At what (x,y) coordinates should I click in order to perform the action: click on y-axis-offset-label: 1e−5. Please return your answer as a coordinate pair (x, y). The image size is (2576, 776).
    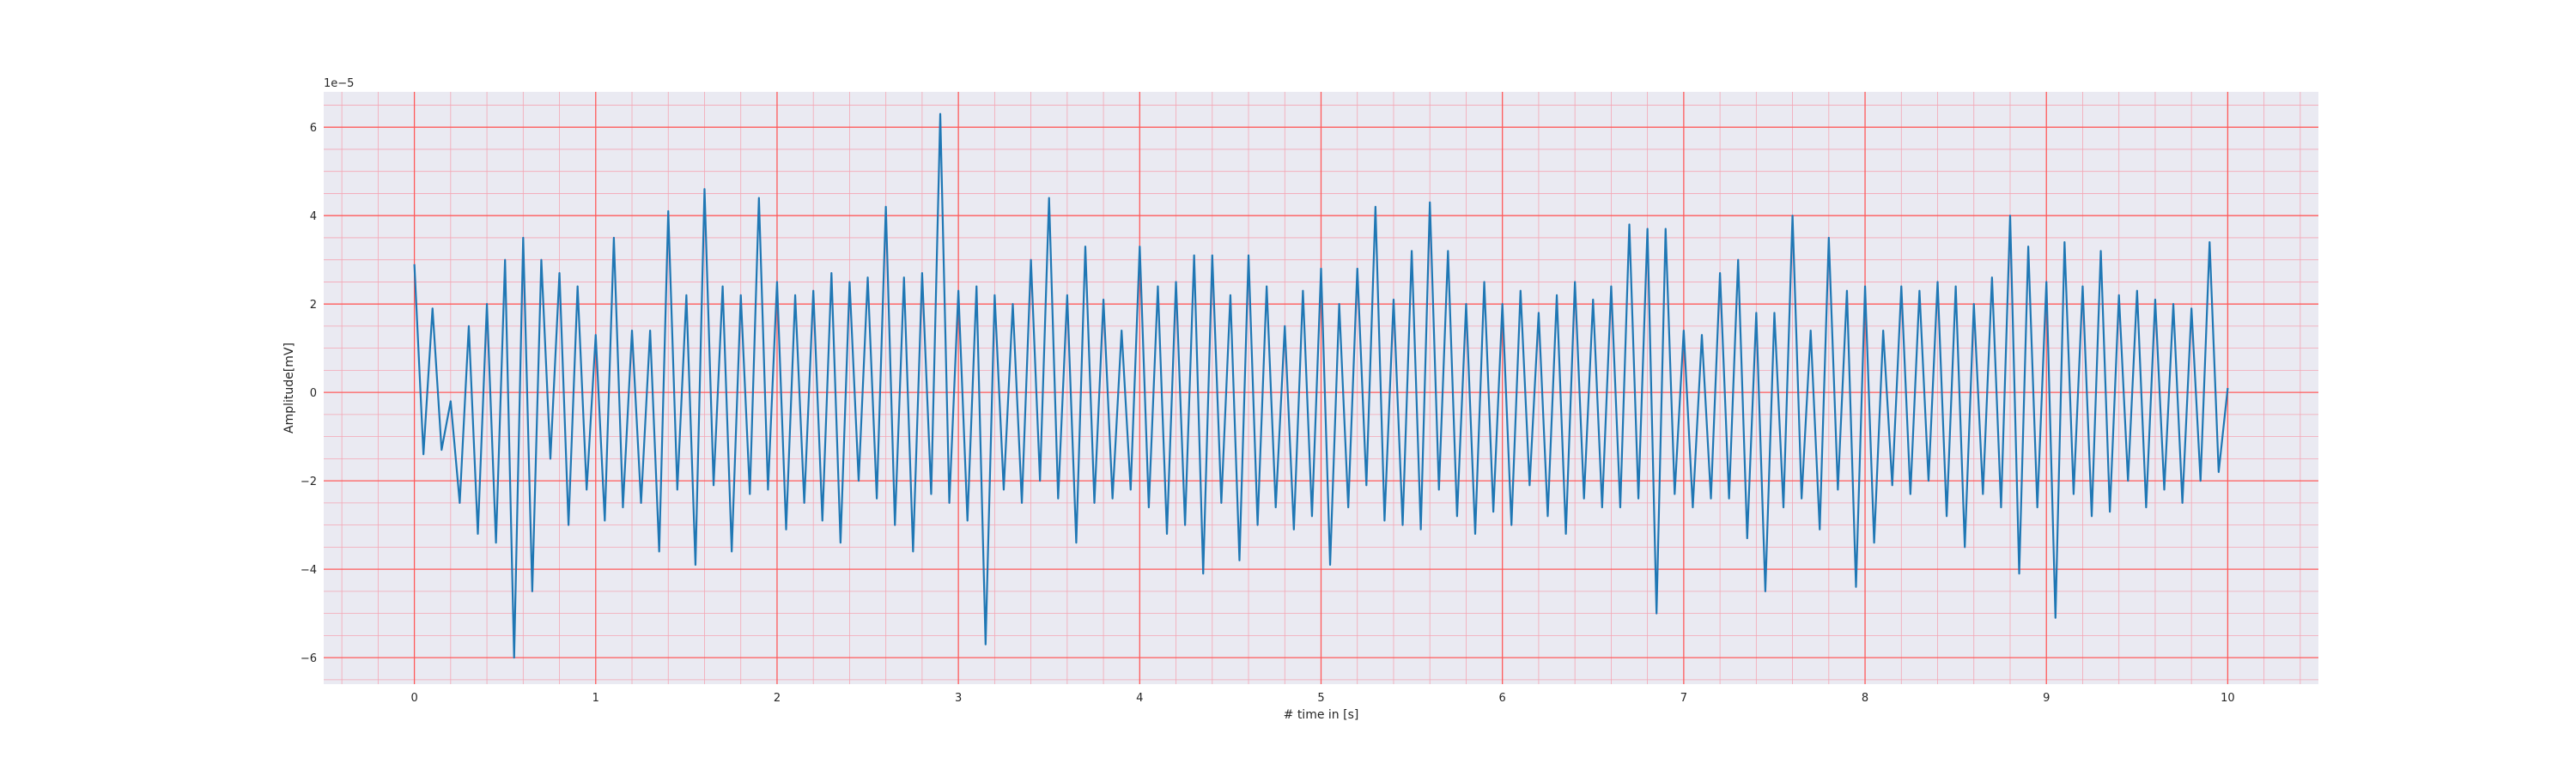
    Looking at the image, I should click on (339, 83).